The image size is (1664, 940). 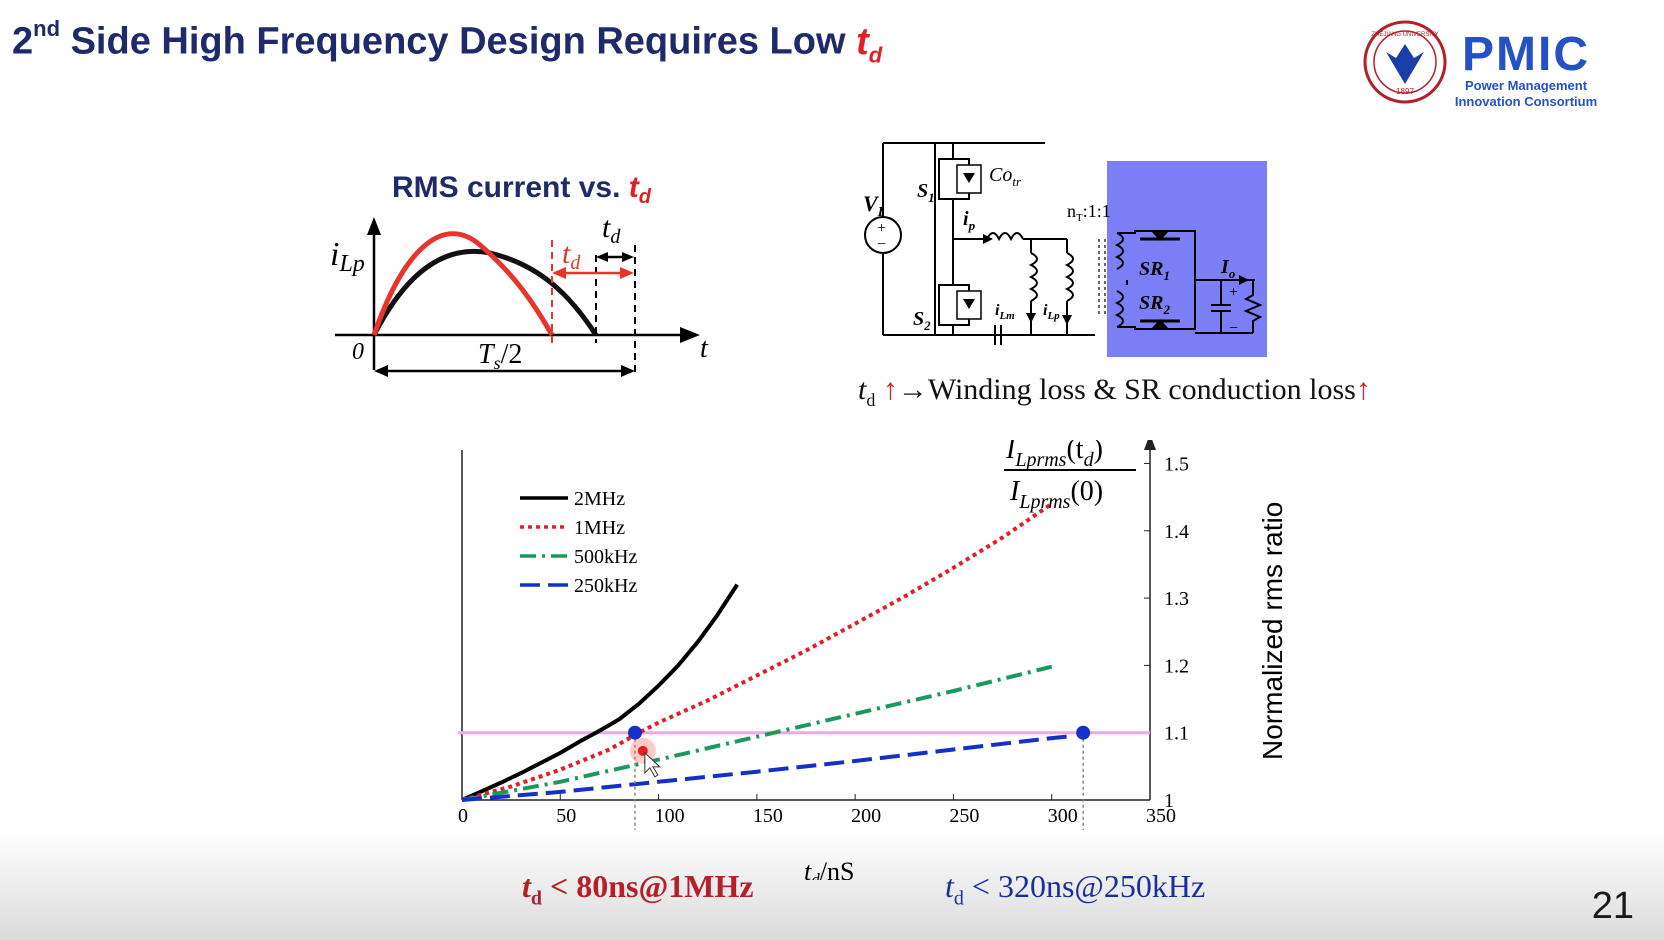 I want to click on sr1-label: SR1, so click(x=1154, y=270).